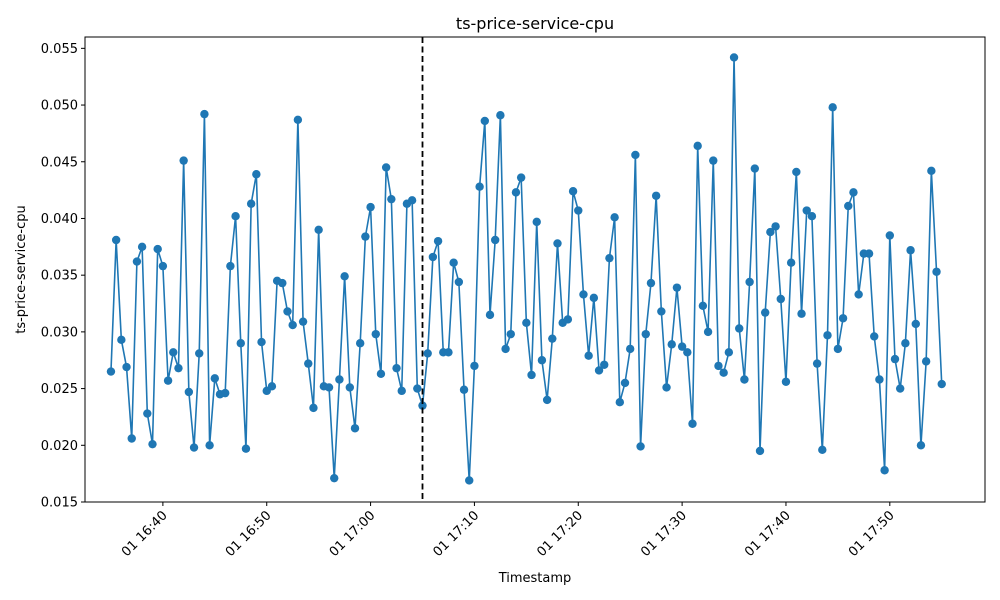 This screenshot has height=600, width=1000. I want to click on y-tick-label: 0.020, so click(59, 446).